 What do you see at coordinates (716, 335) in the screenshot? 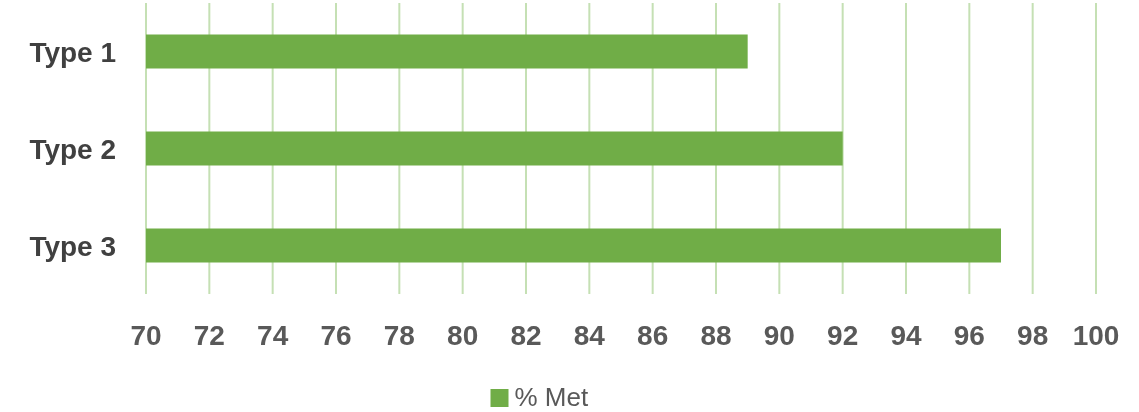
I see `x-tick-label: 88` at bounding box center [716, 335].